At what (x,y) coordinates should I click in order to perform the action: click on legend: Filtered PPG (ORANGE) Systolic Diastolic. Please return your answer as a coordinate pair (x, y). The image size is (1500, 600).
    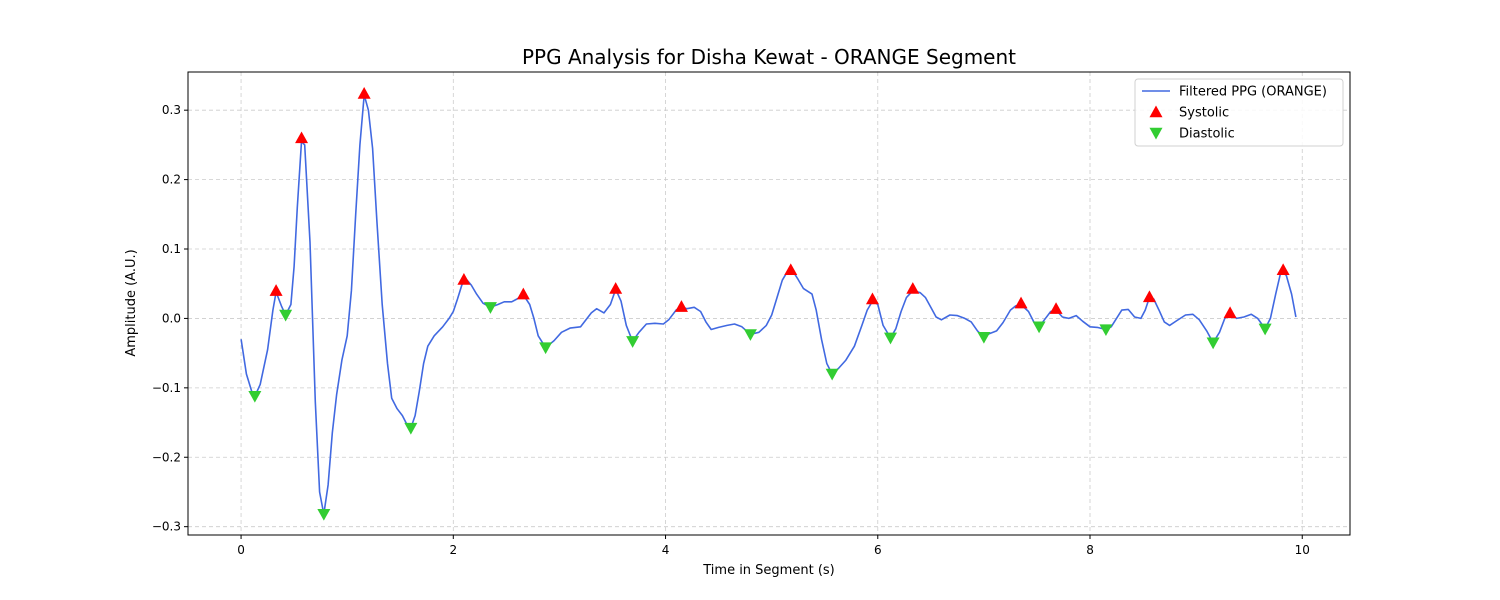
    Looking at the image, I should click on (1239, 112).